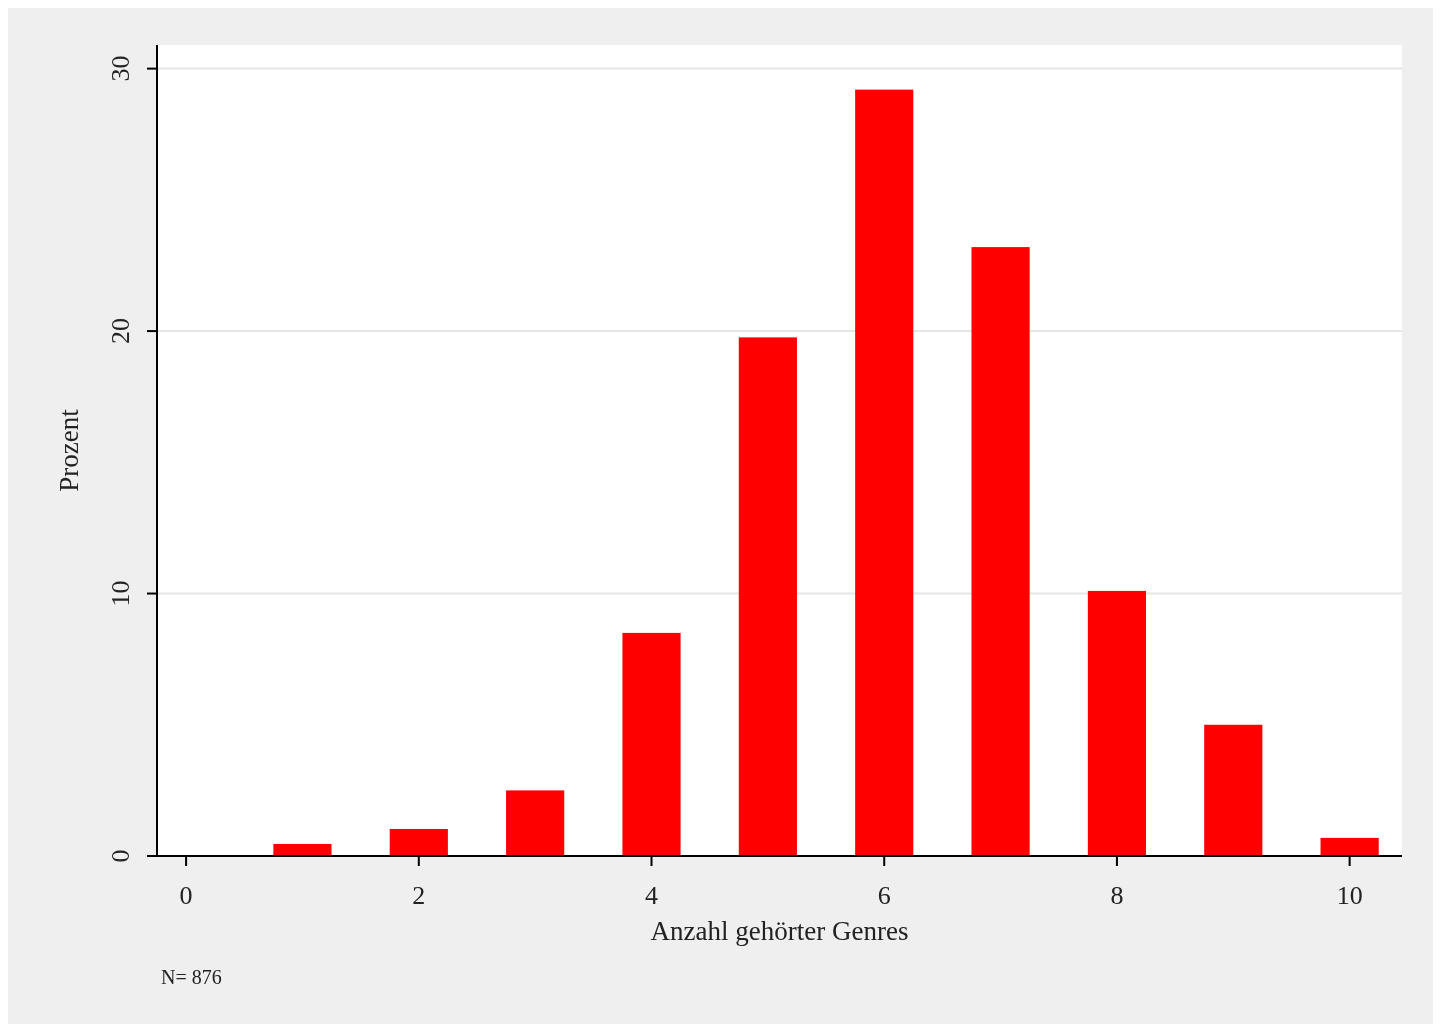 This screenshot has height=1032, width=1441. Describe the element at coordinates (120, 856) in the screenshot. I see `y-tick-label: 0` at that location.